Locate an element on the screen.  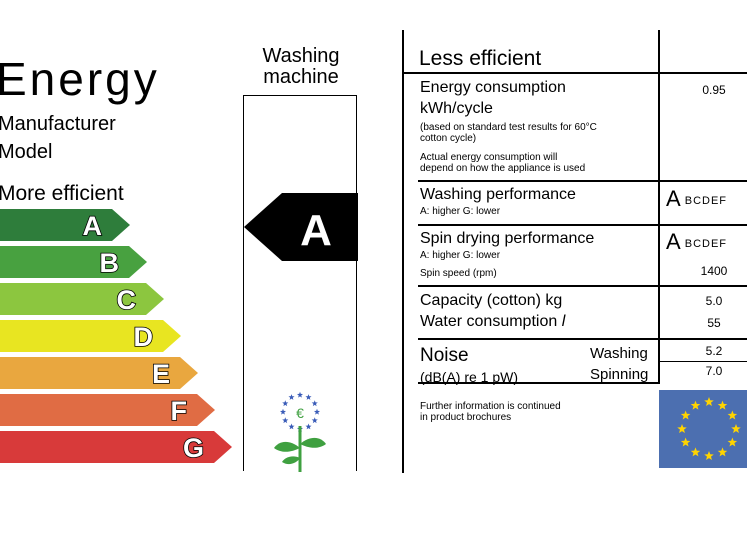
washing-scale-note: A: higher G: lower is located at coordinates (460, 211).